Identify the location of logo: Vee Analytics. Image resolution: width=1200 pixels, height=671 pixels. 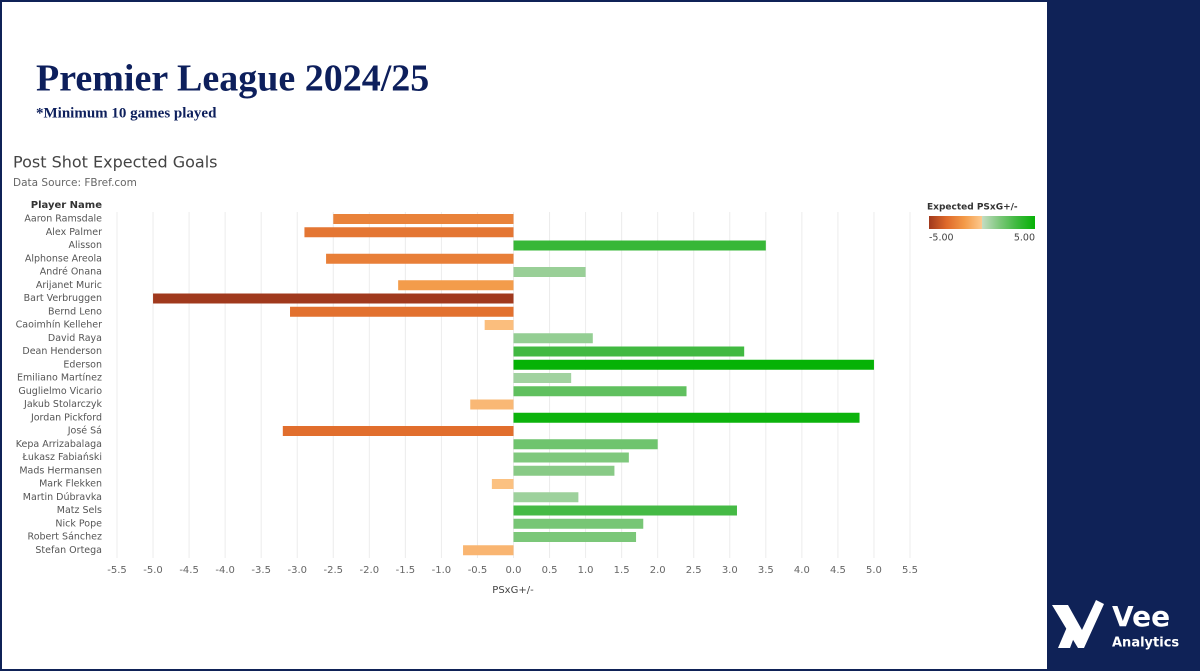
(1115, 625).